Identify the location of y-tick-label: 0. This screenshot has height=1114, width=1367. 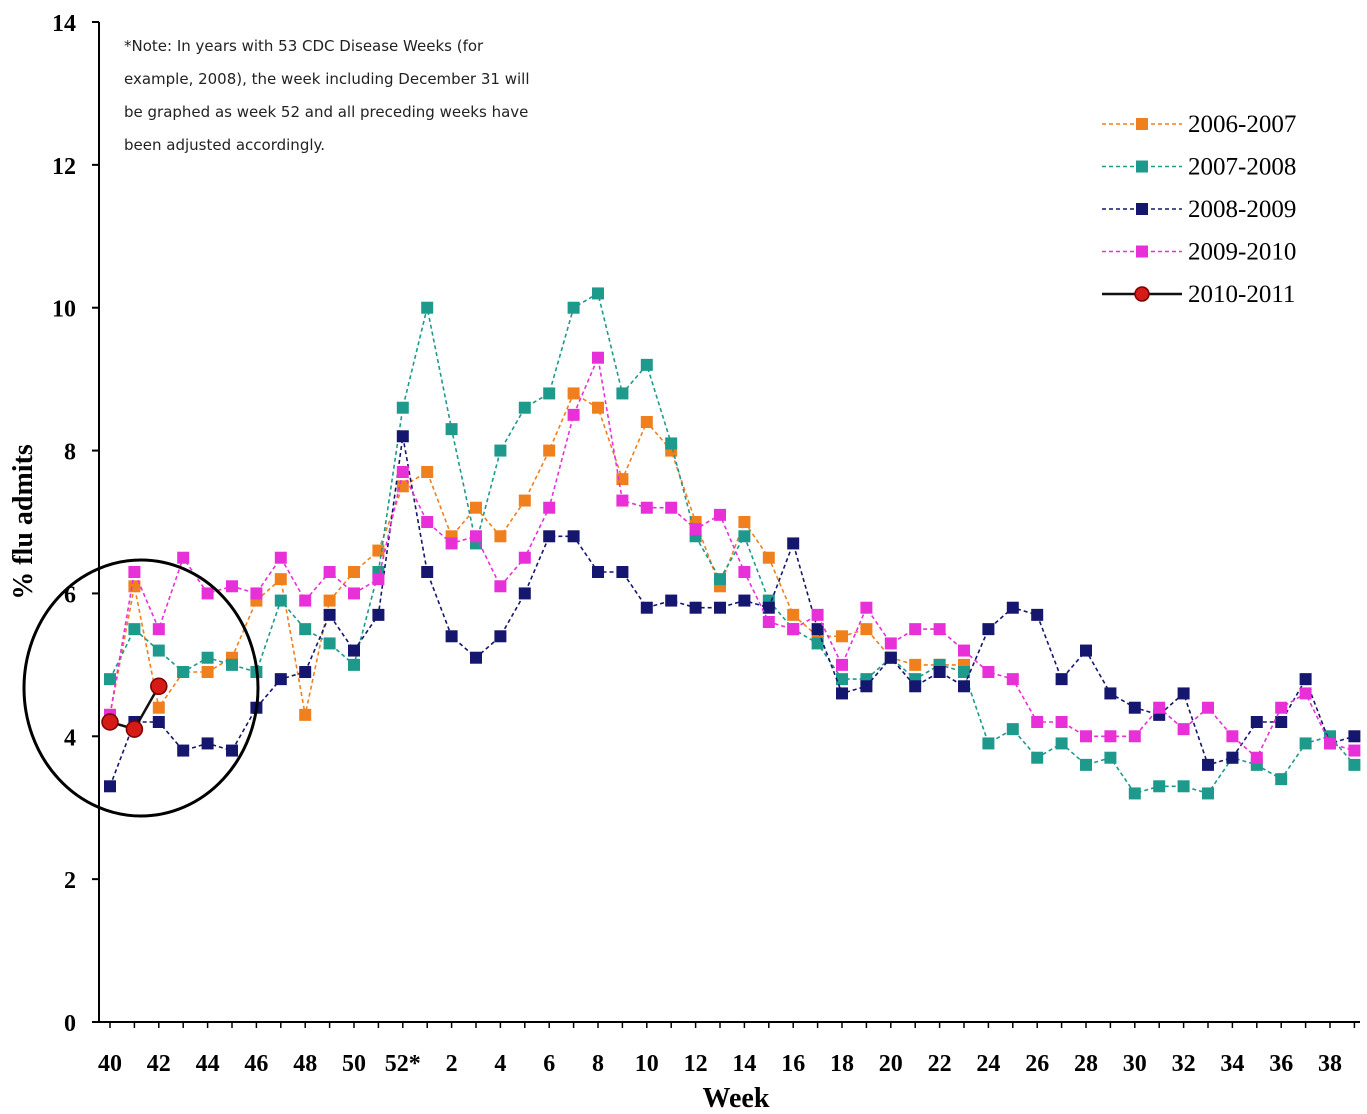
(70, 1024).